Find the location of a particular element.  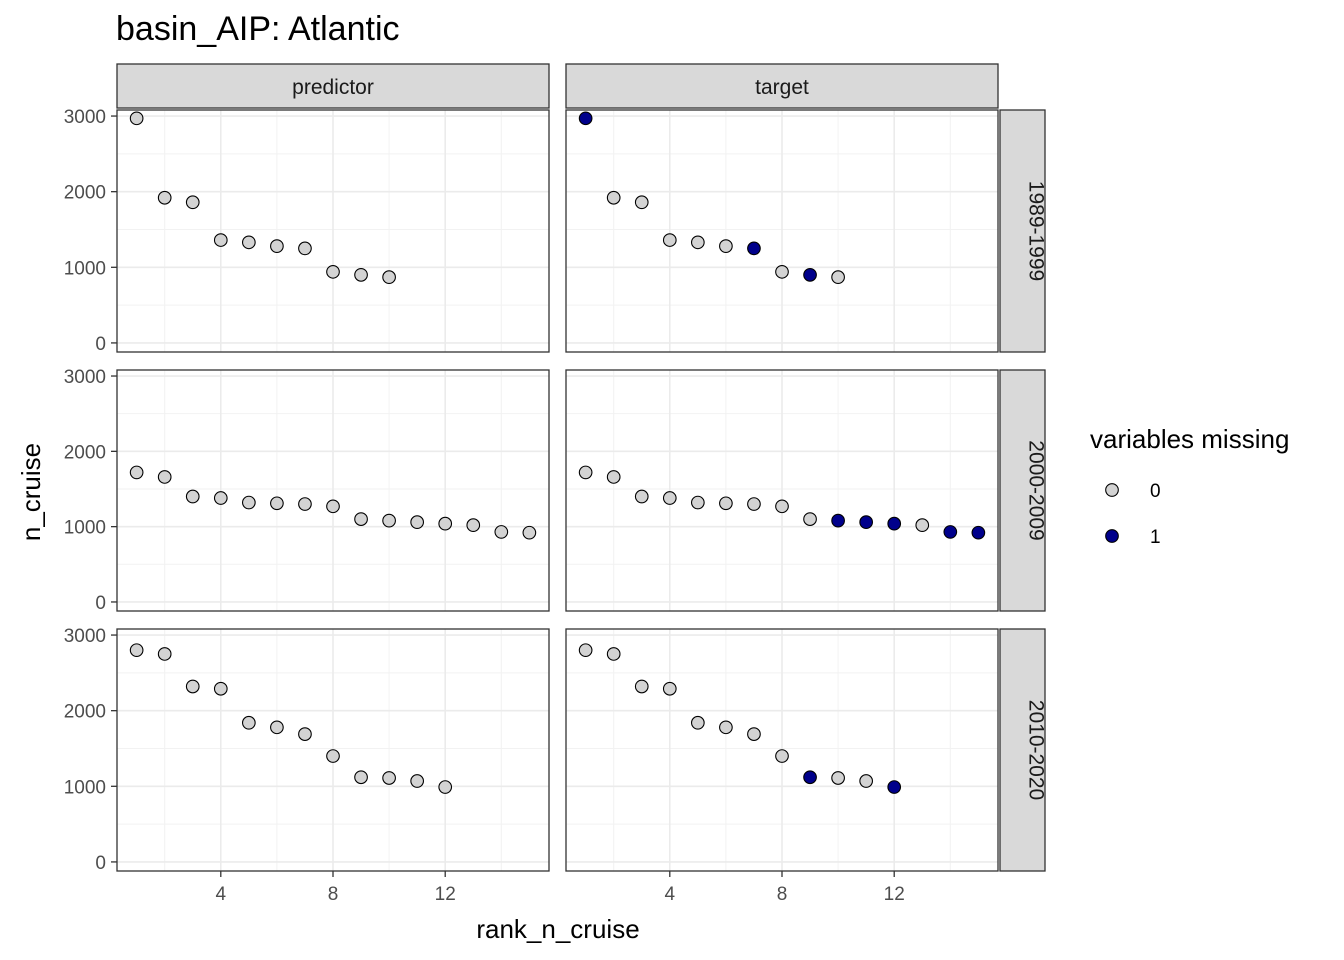

legend-label: 1 is located at coordinates (1155, 537).